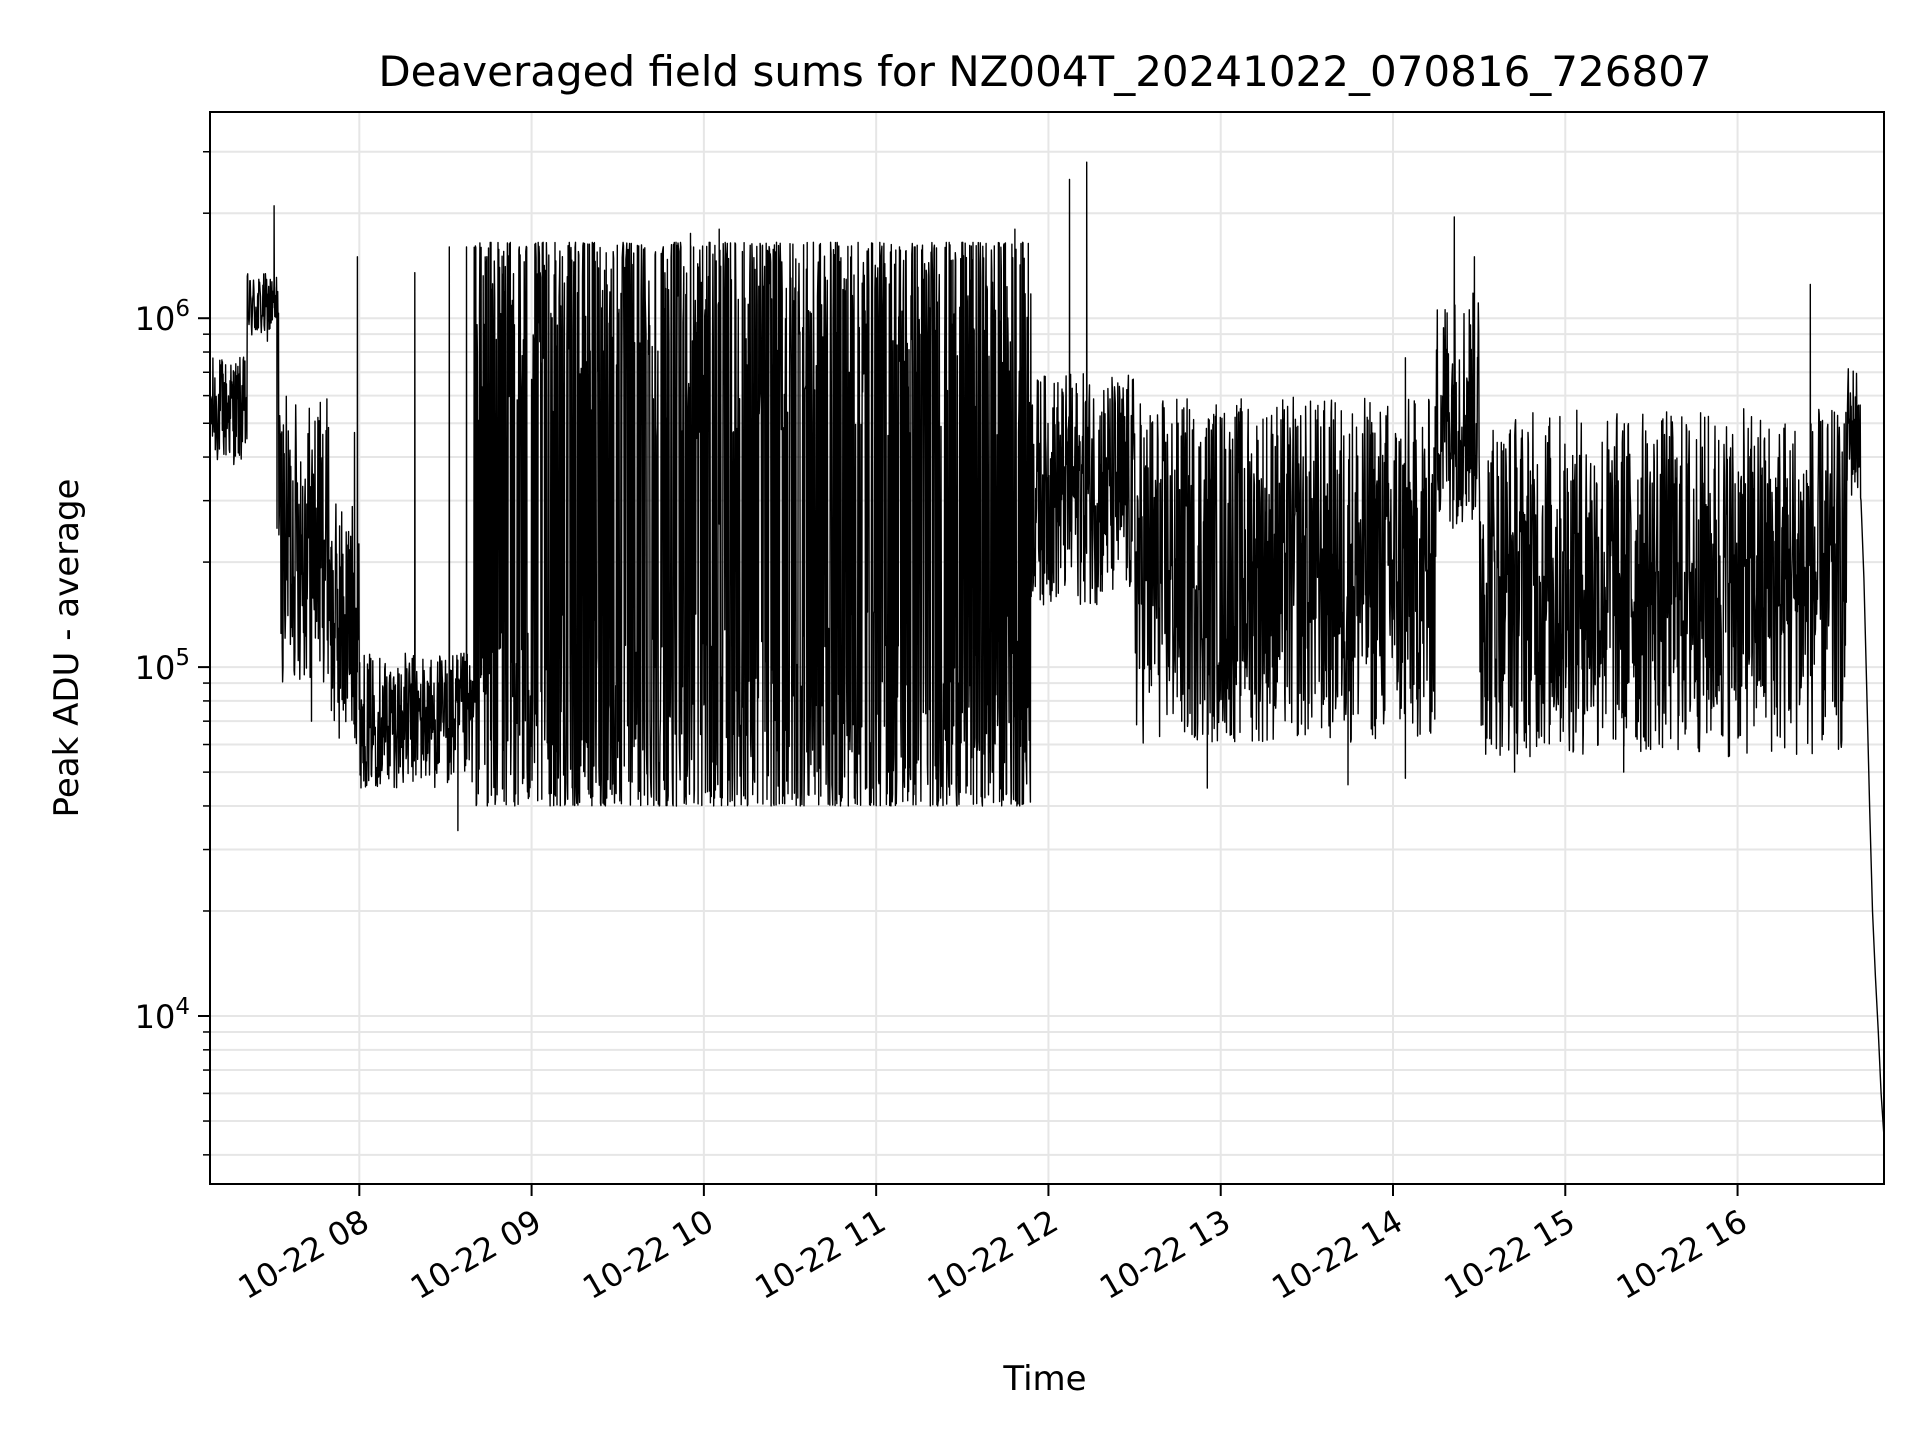 The image size is (1920, 1440). I want to click on y-tick-label: 10⁶, so click(162, 317).